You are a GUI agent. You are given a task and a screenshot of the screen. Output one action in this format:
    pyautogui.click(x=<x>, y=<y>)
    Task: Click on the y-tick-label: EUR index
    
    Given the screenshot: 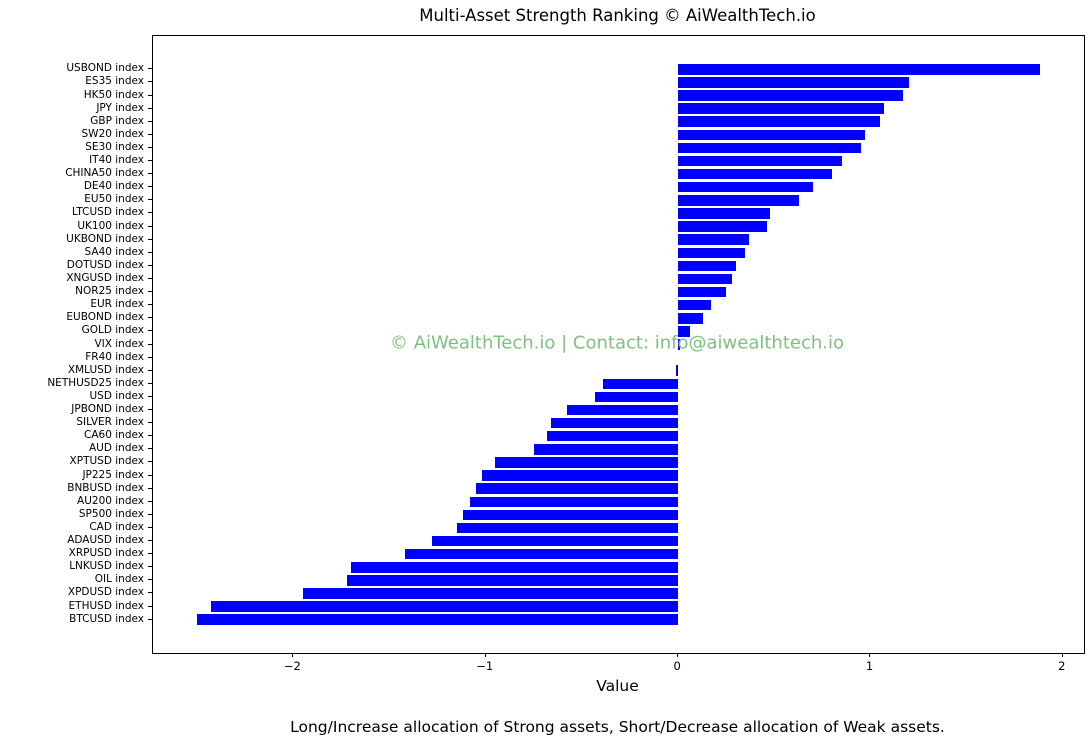 What is the action you would take?
    pyautogui.click(x=117, y=304)
    